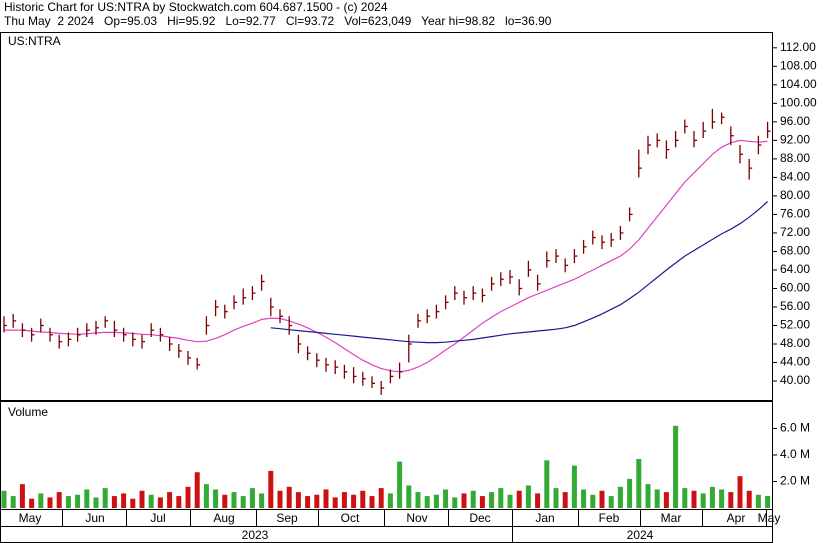  What do you see at coordinates (798, 103) in the screenshot?
I see `y-tick-label: 100.00` at bounding box center [798, 103].